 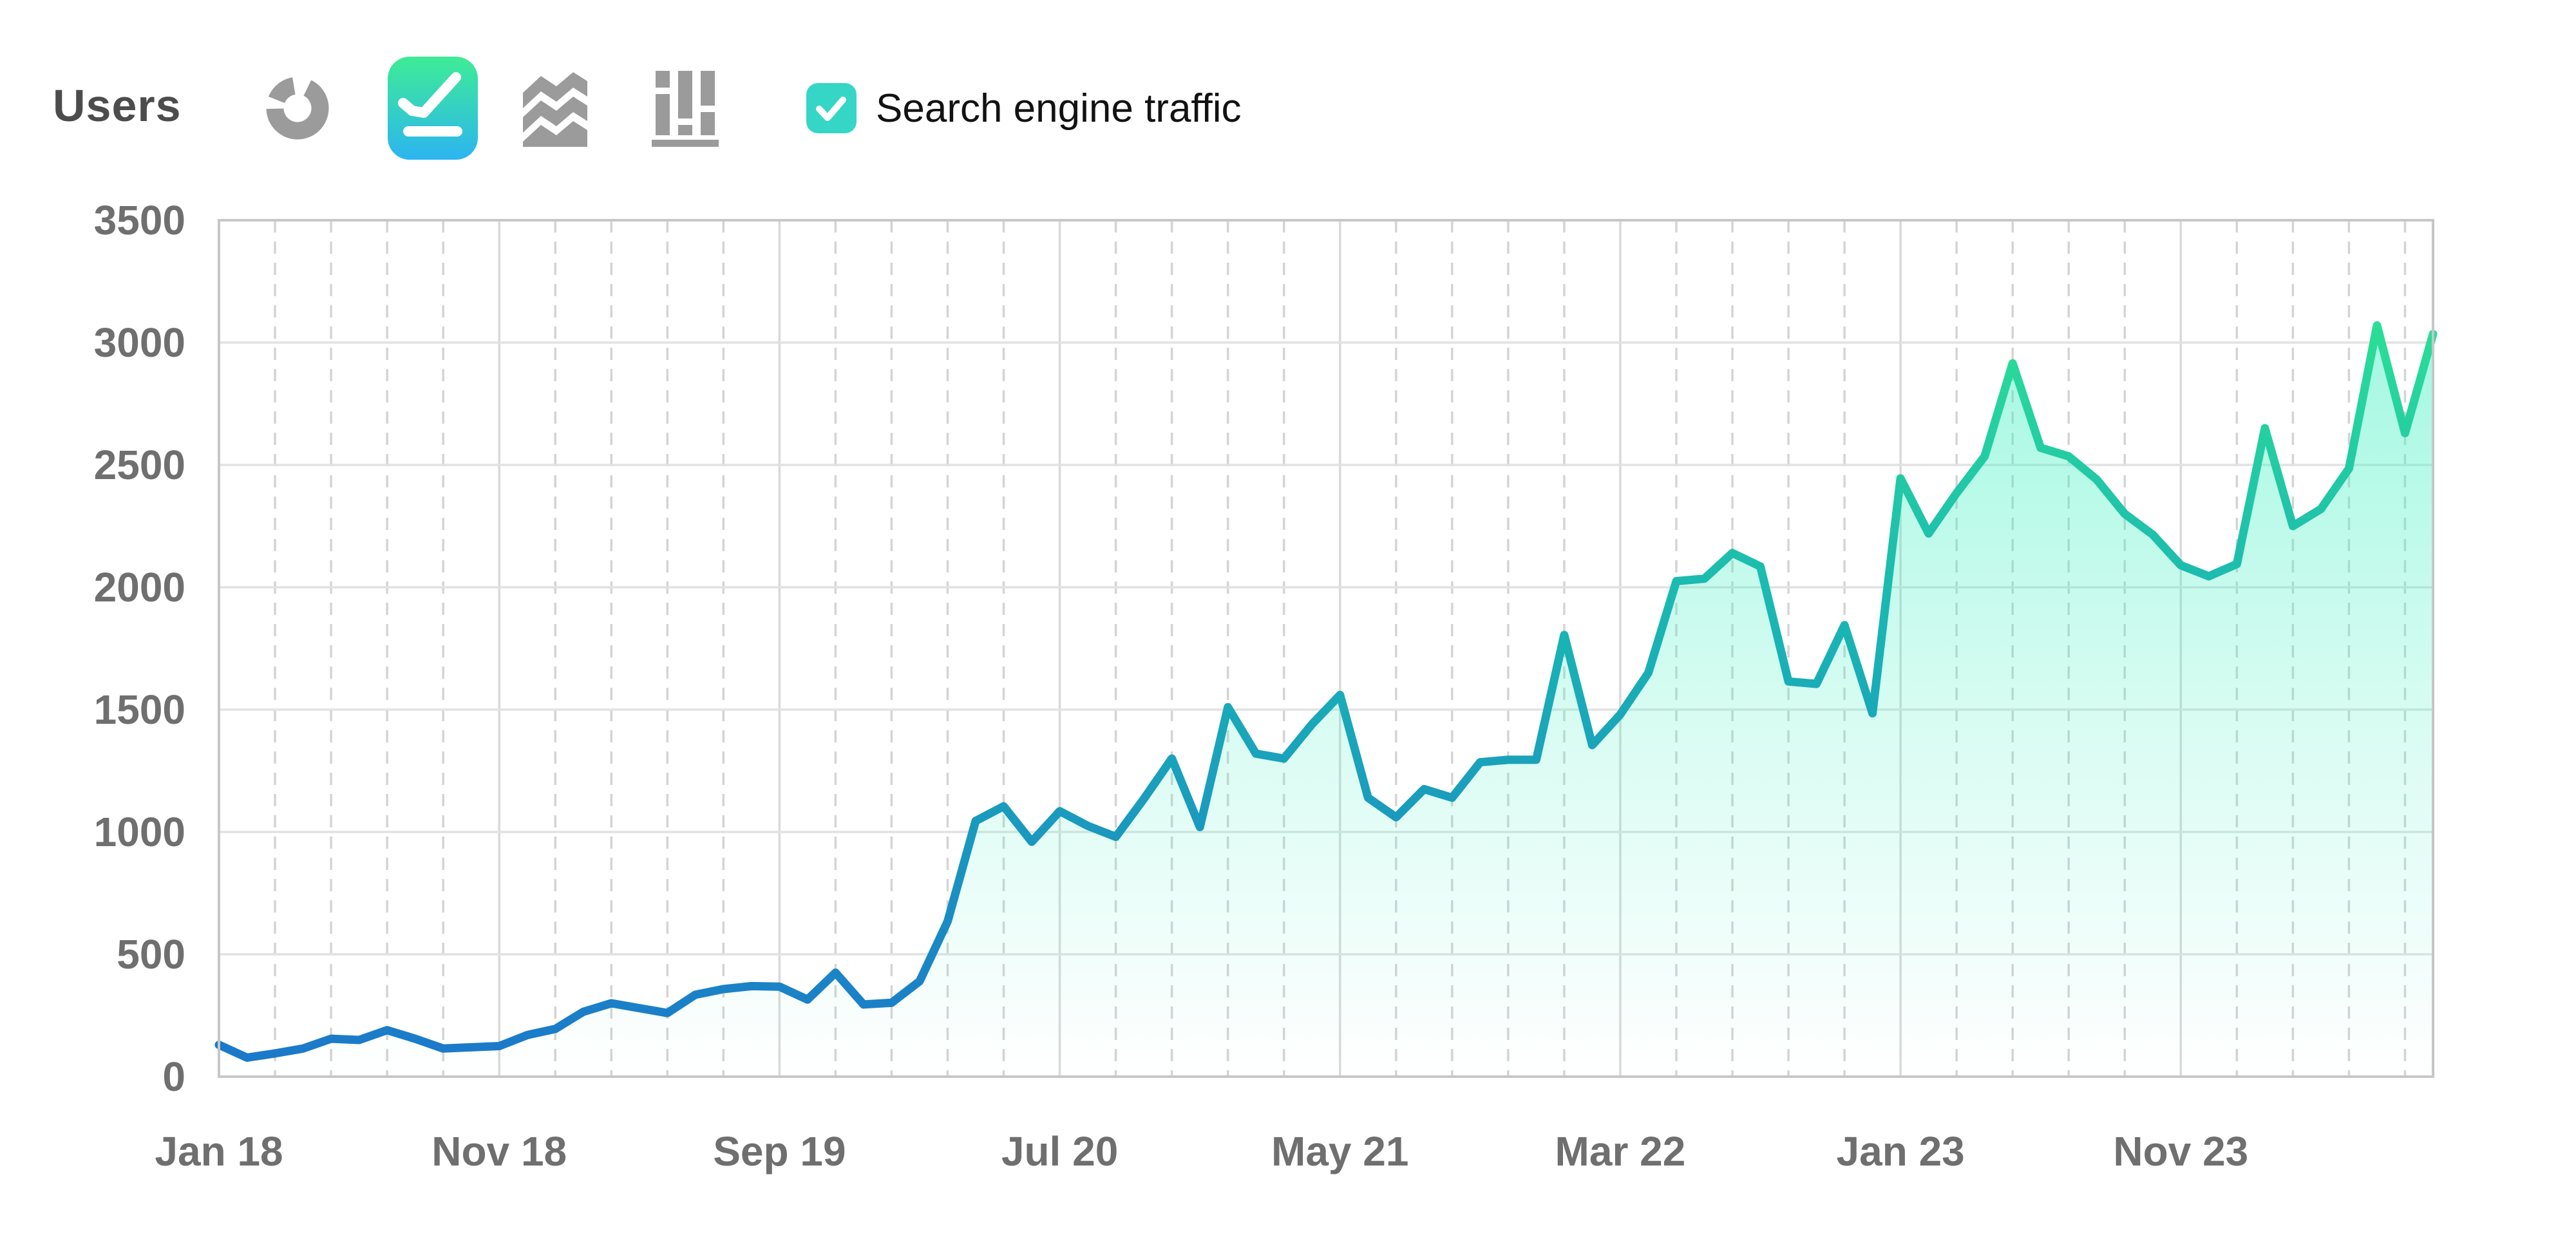 I want to click on bar-chart-type-button, so click(x=685, y=108).